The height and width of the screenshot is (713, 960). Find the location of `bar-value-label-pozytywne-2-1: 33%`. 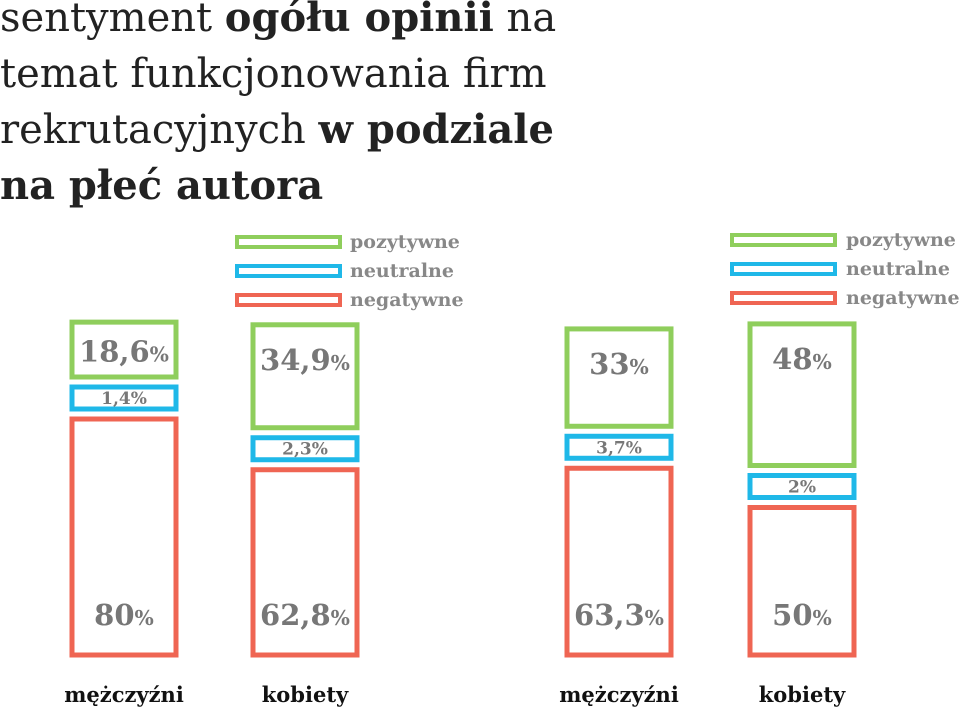

bar-value-label-pozytywne-2-1: 33% is located at coordinates (619, 364).